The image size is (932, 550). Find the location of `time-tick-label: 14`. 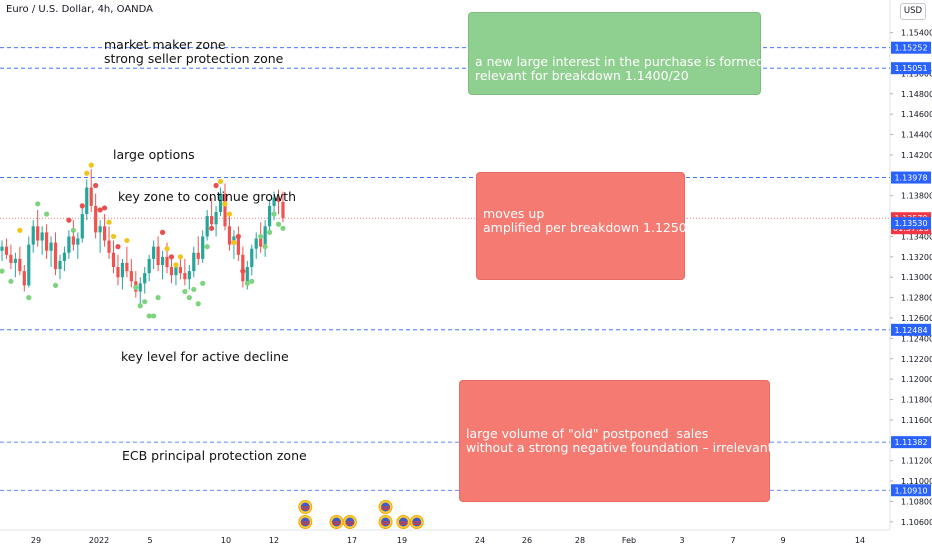

time-tick-label: 14 is located at coordinates (860, 540).